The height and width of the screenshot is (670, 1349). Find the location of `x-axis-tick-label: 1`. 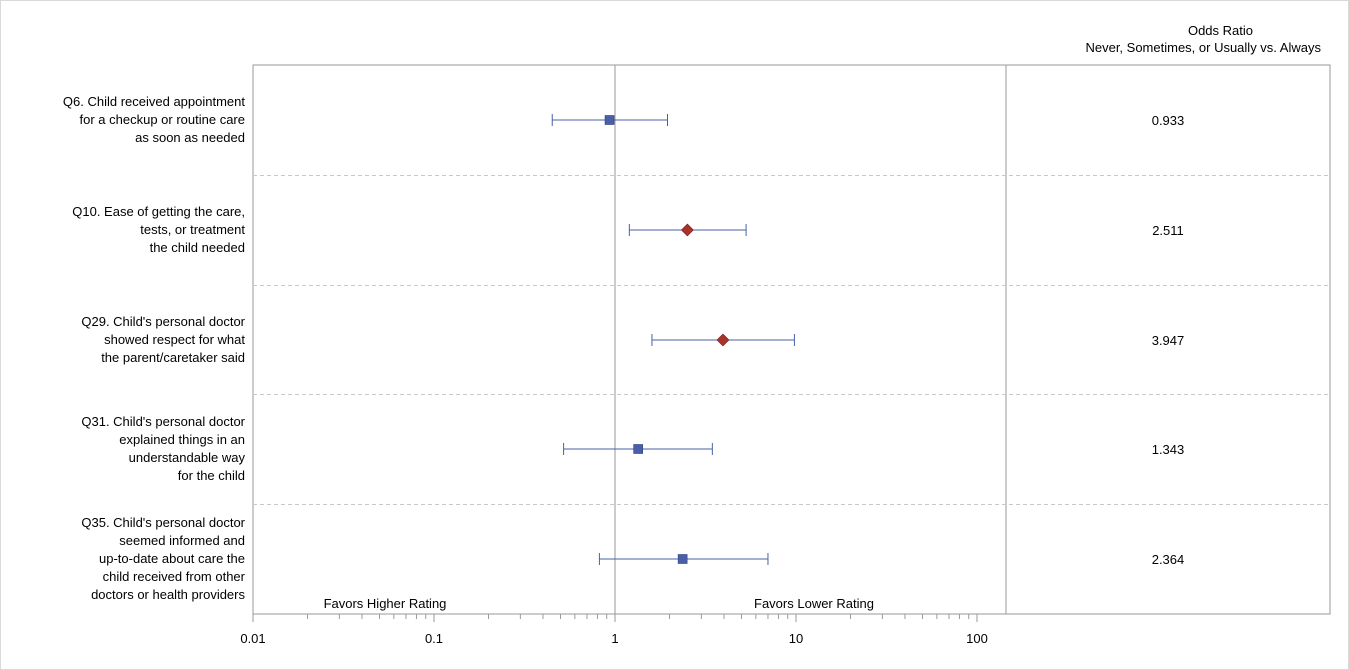

x-axis-tick-label: 1 is located at coordinates (614, 638).